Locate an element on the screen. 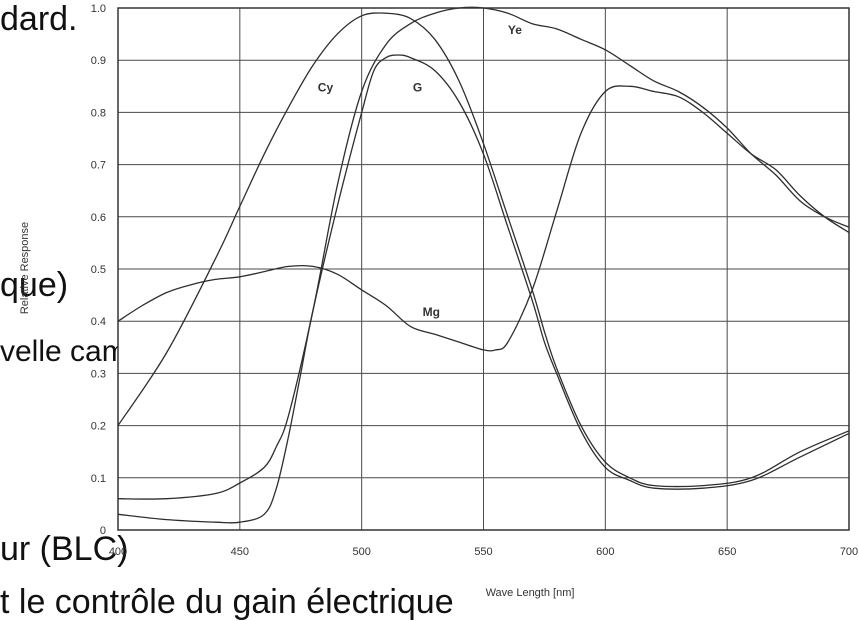 The height and width of the screenshot is (621, 859). slide-text-line-4: ur (BLC) is located at coordinates (64, 549).